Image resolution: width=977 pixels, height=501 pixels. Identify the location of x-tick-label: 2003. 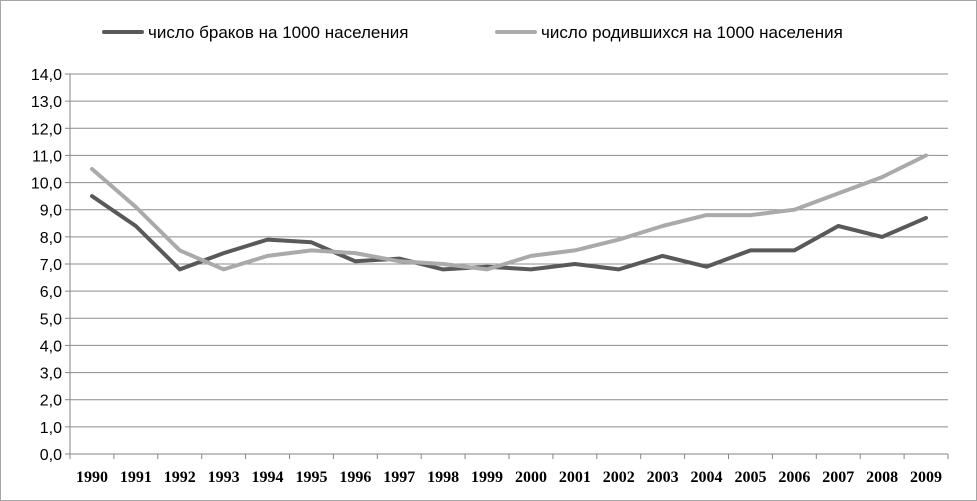
(663, 477).